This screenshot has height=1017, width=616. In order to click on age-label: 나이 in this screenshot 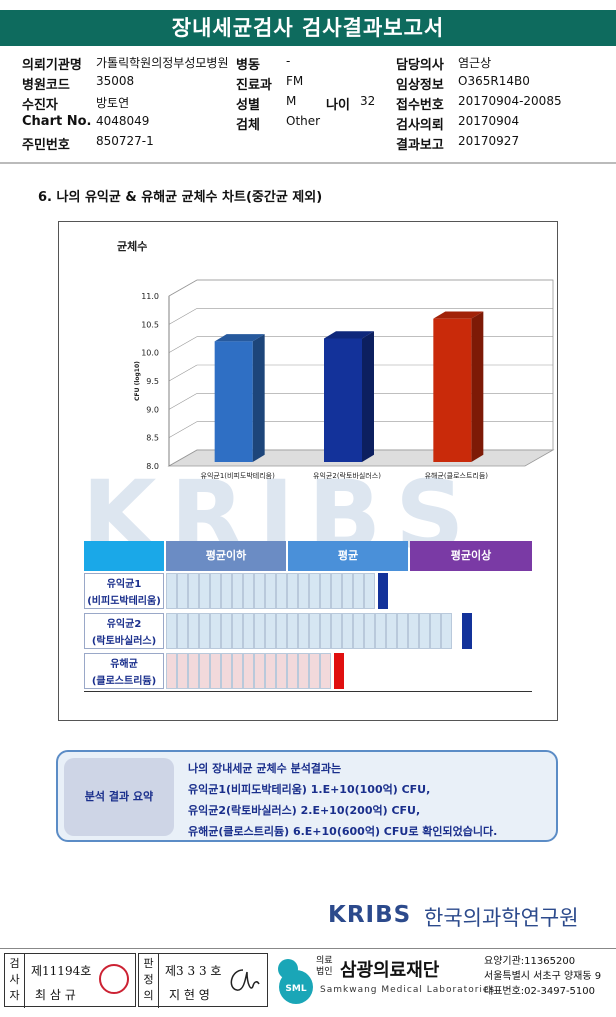, I will do `click(338, 105)`.